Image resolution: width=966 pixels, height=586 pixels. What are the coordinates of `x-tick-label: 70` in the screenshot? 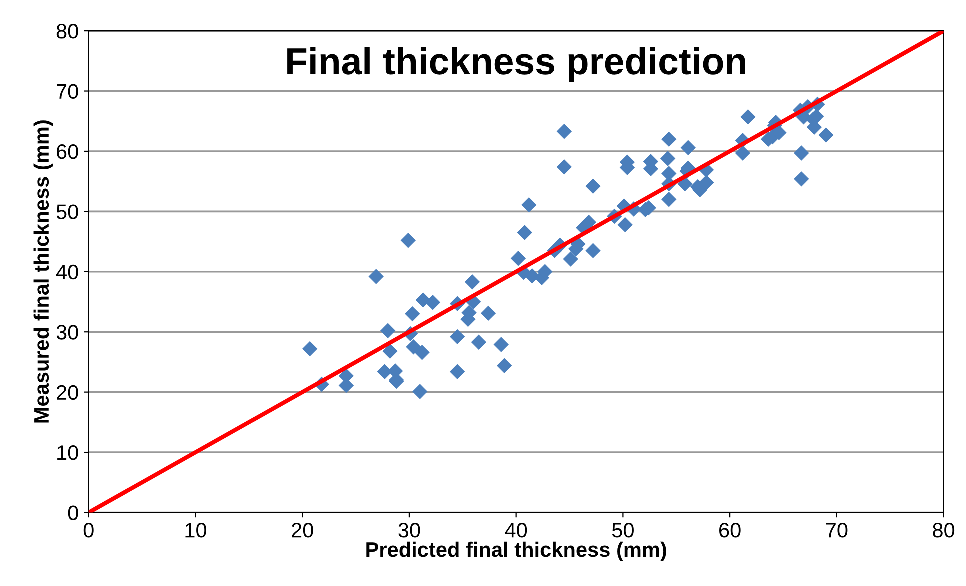 It's located at (837, 530).